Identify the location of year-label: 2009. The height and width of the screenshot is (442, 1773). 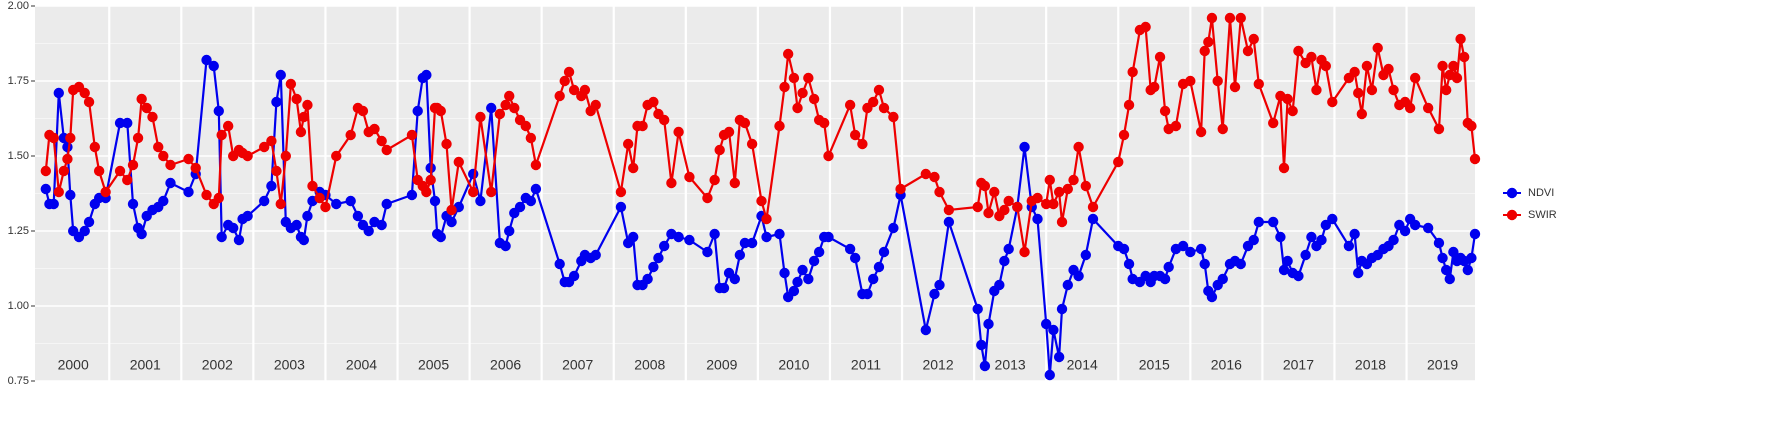
(721, 365).